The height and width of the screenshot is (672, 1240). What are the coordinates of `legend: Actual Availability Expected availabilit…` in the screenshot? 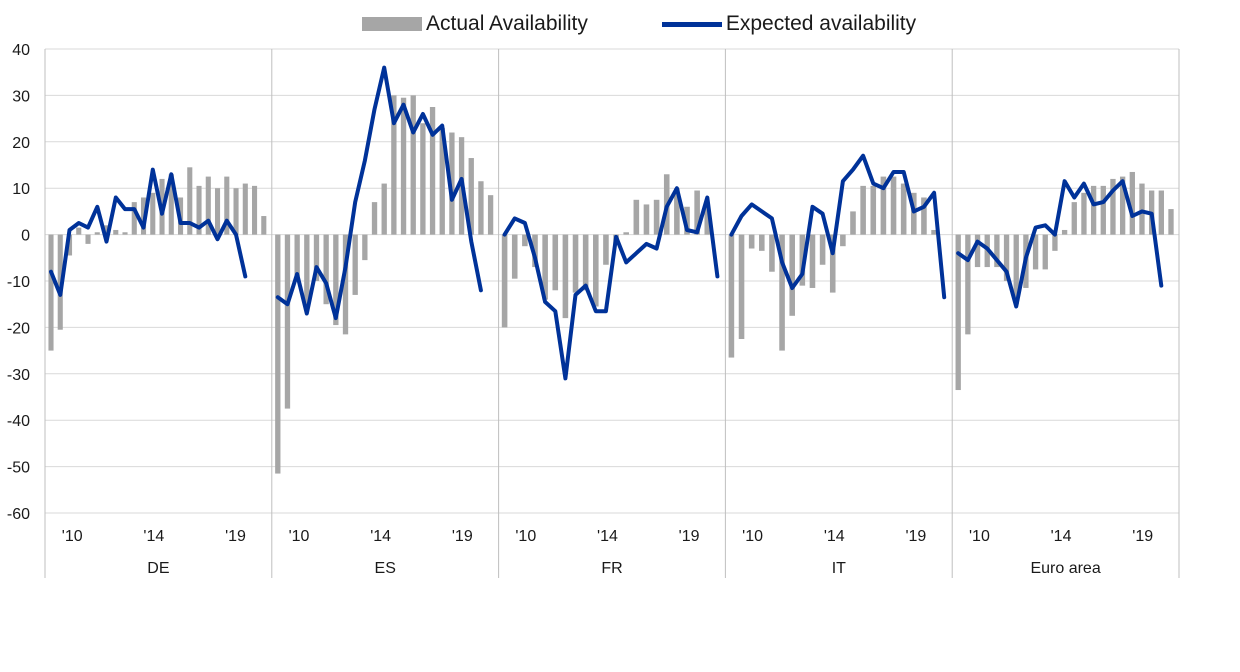 It's located at (676, 24).